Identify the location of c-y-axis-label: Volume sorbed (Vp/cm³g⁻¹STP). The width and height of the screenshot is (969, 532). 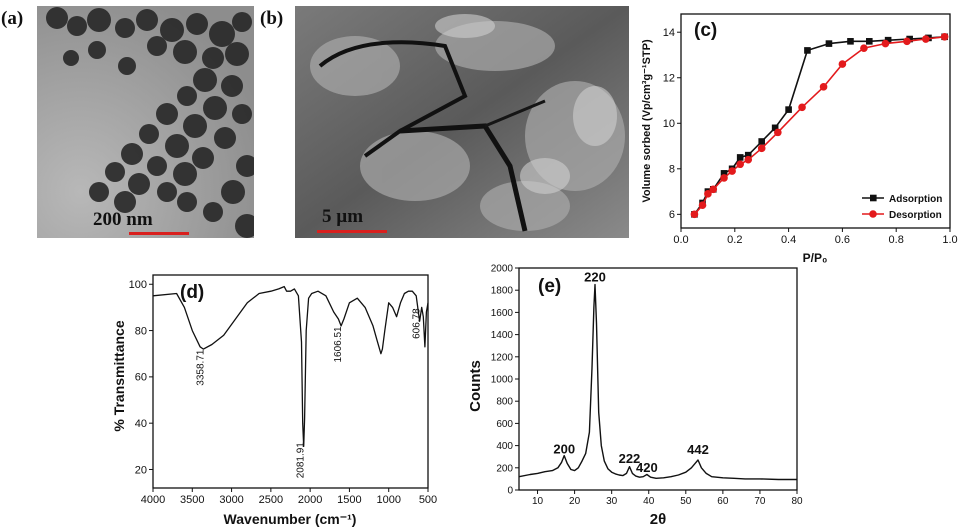
(647, 121).